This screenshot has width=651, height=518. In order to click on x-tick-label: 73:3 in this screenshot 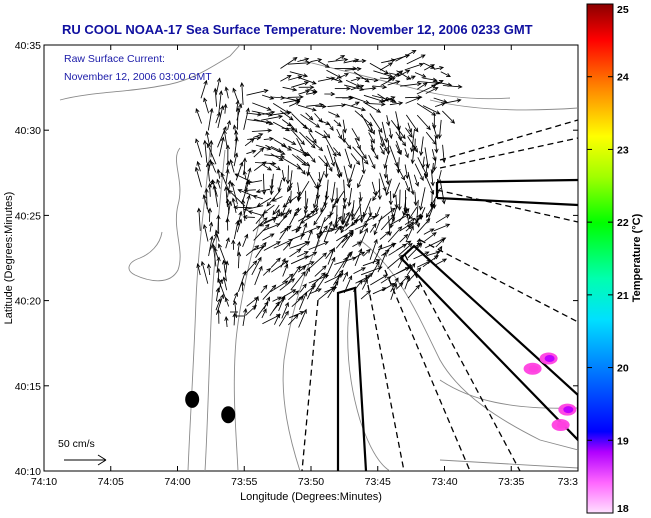, I will do `click(568, 482)`.